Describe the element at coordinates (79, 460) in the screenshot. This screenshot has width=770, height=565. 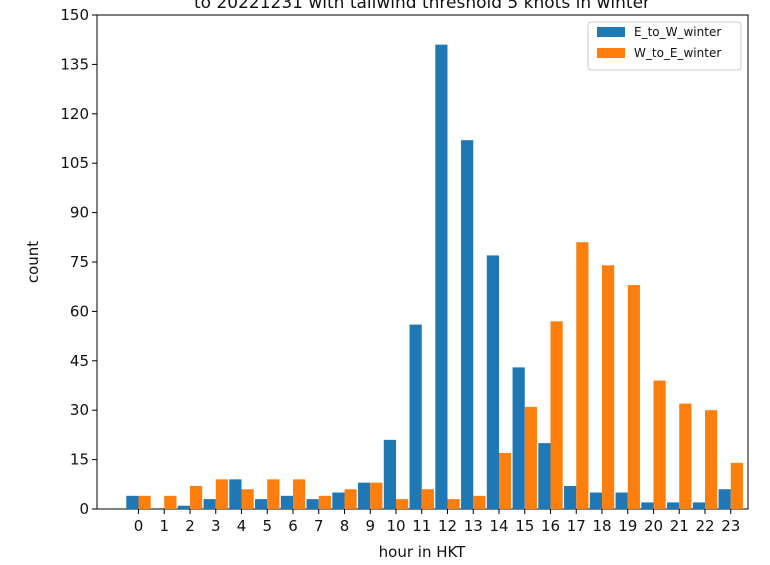
I see `y-tick-label: 15` at that location.